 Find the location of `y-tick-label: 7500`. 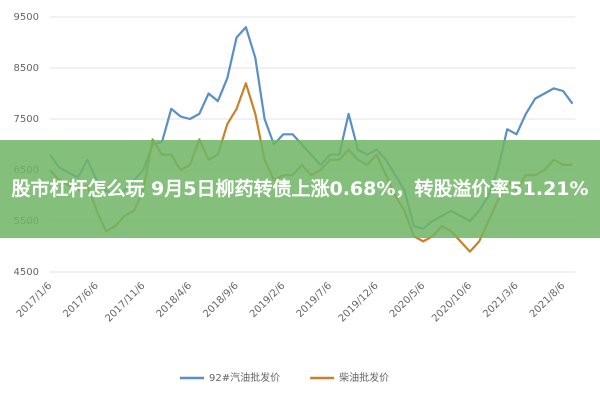

y-tick-label: 7500 is located at coordinates (26, 119).